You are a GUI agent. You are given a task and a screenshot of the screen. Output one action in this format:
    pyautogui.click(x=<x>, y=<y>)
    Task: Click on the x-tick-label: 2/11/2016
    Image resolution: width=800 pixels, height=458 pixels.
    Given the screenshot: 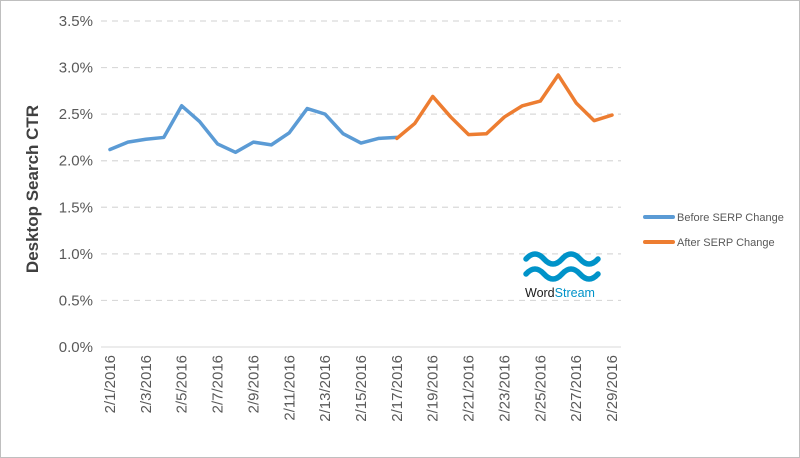 What is the action you would take?
    pyautogui.click(x=289, y=388)
    